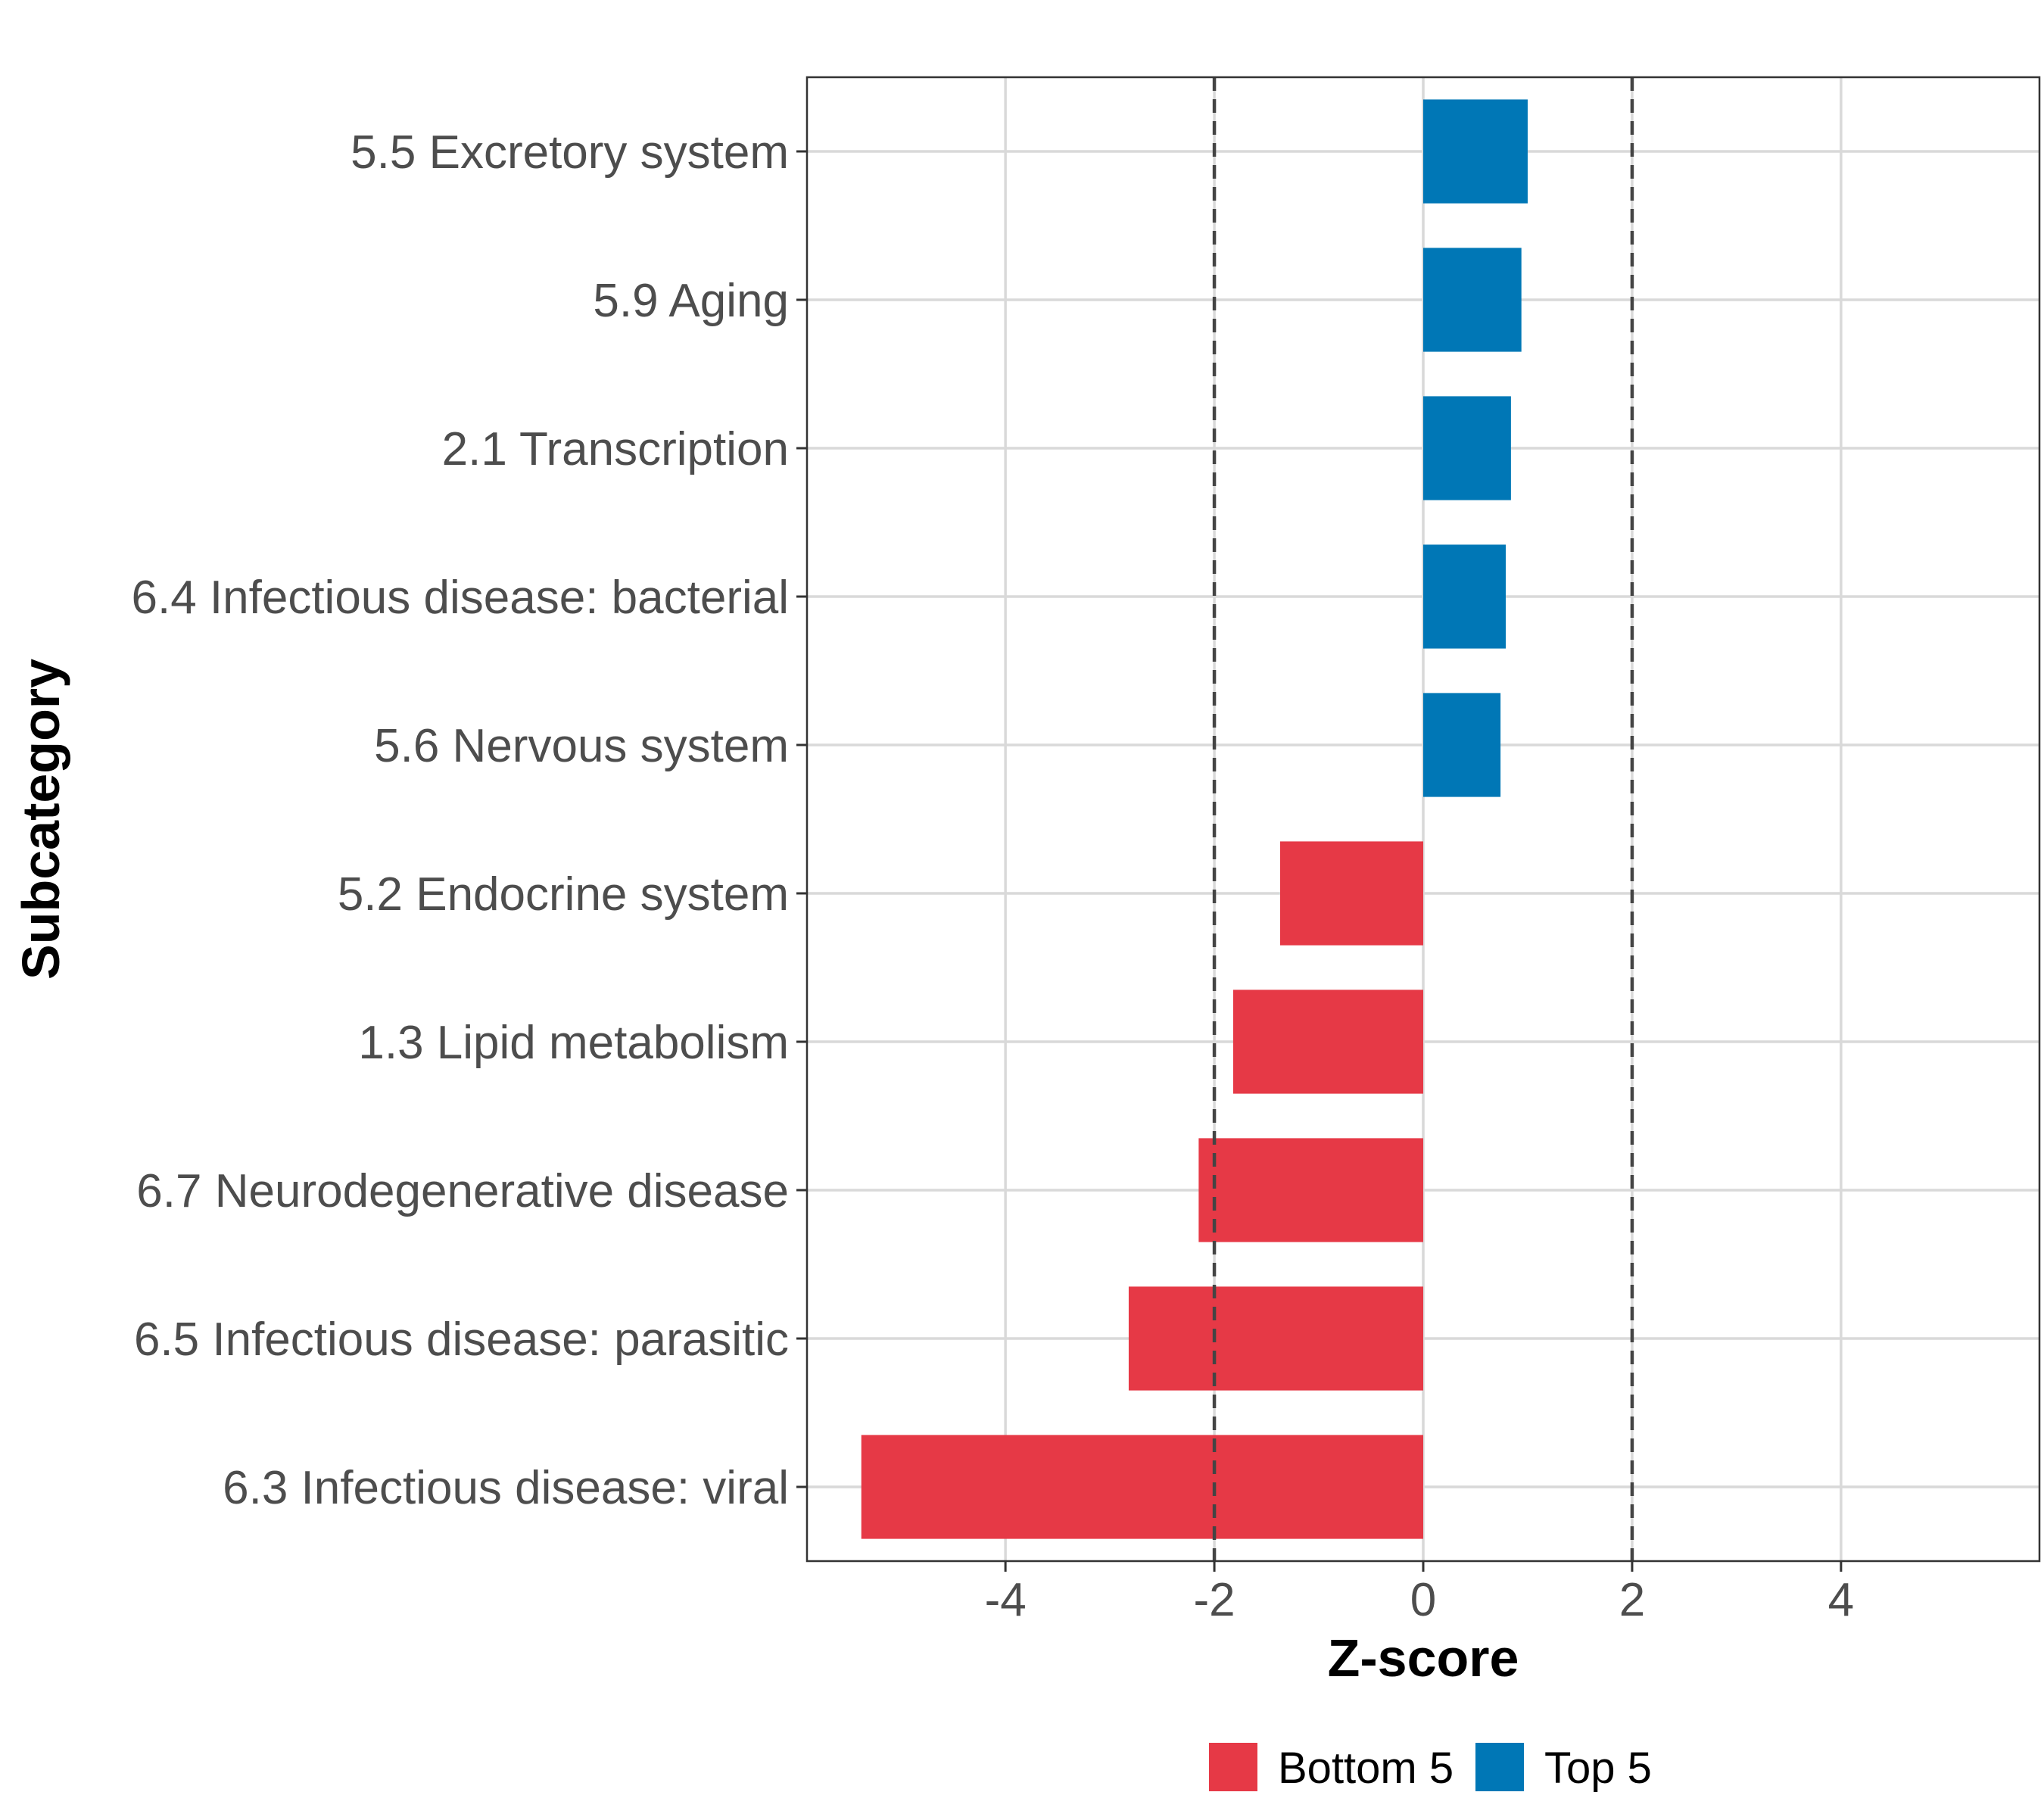 The height and width of the screenshot is (1817, 2044). What do you see at coordinates (1462, 745) in the screenshot?
I see `bar-5-6-nervous-system` at bounding box center [1462, 745].